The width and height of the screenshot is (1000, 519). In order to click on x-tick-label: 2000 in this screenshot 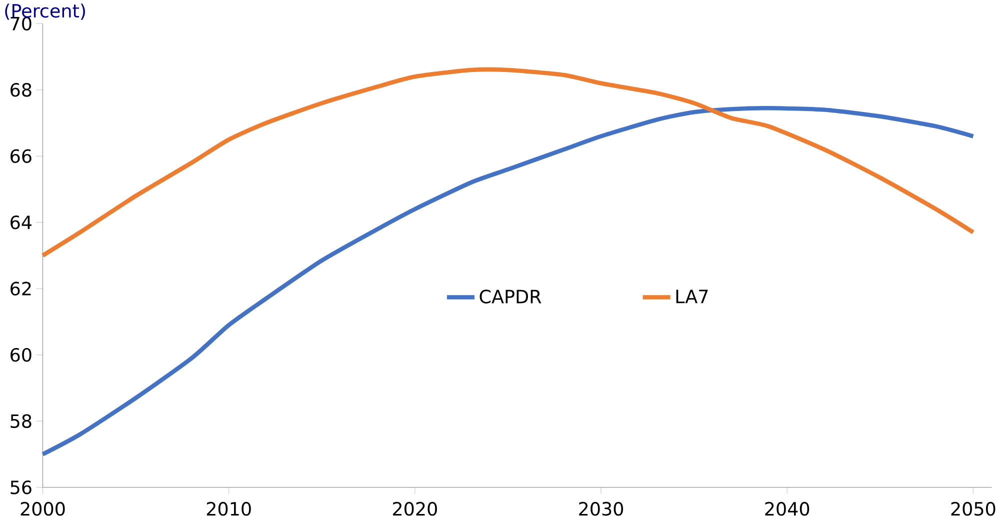, I will do `click(42, 509)`.